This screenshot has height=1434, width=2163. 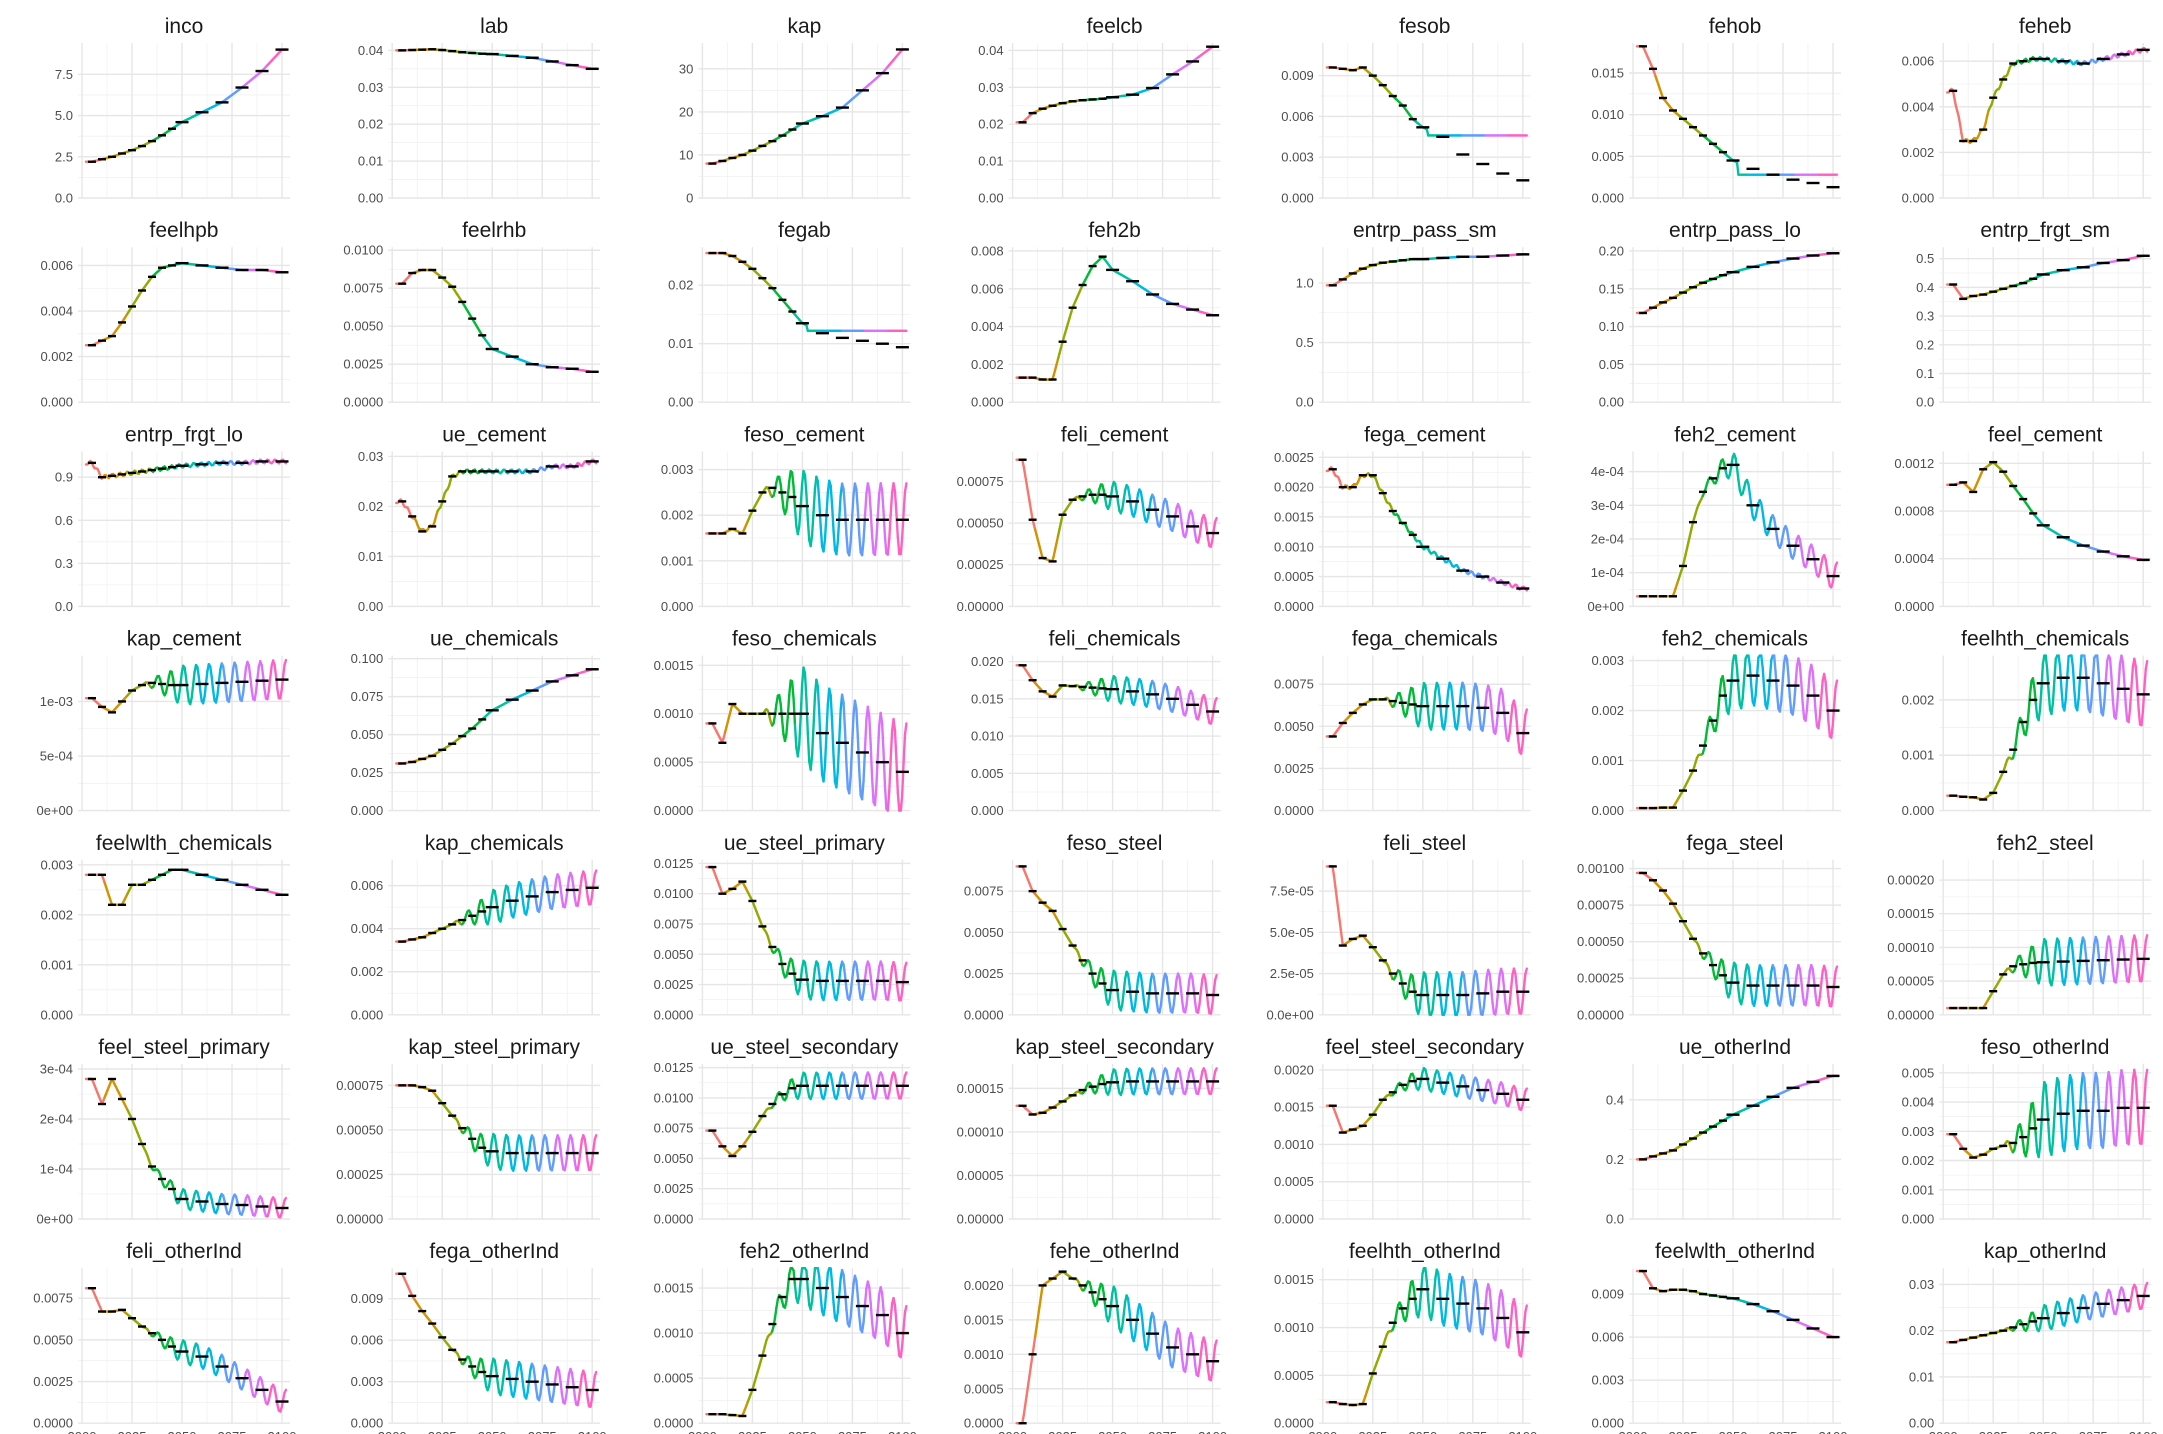 What do you see at coordinates (680, 402) in the screenshot?
I see `y-tick-label: 0.00` at bounding box center [680, 402].